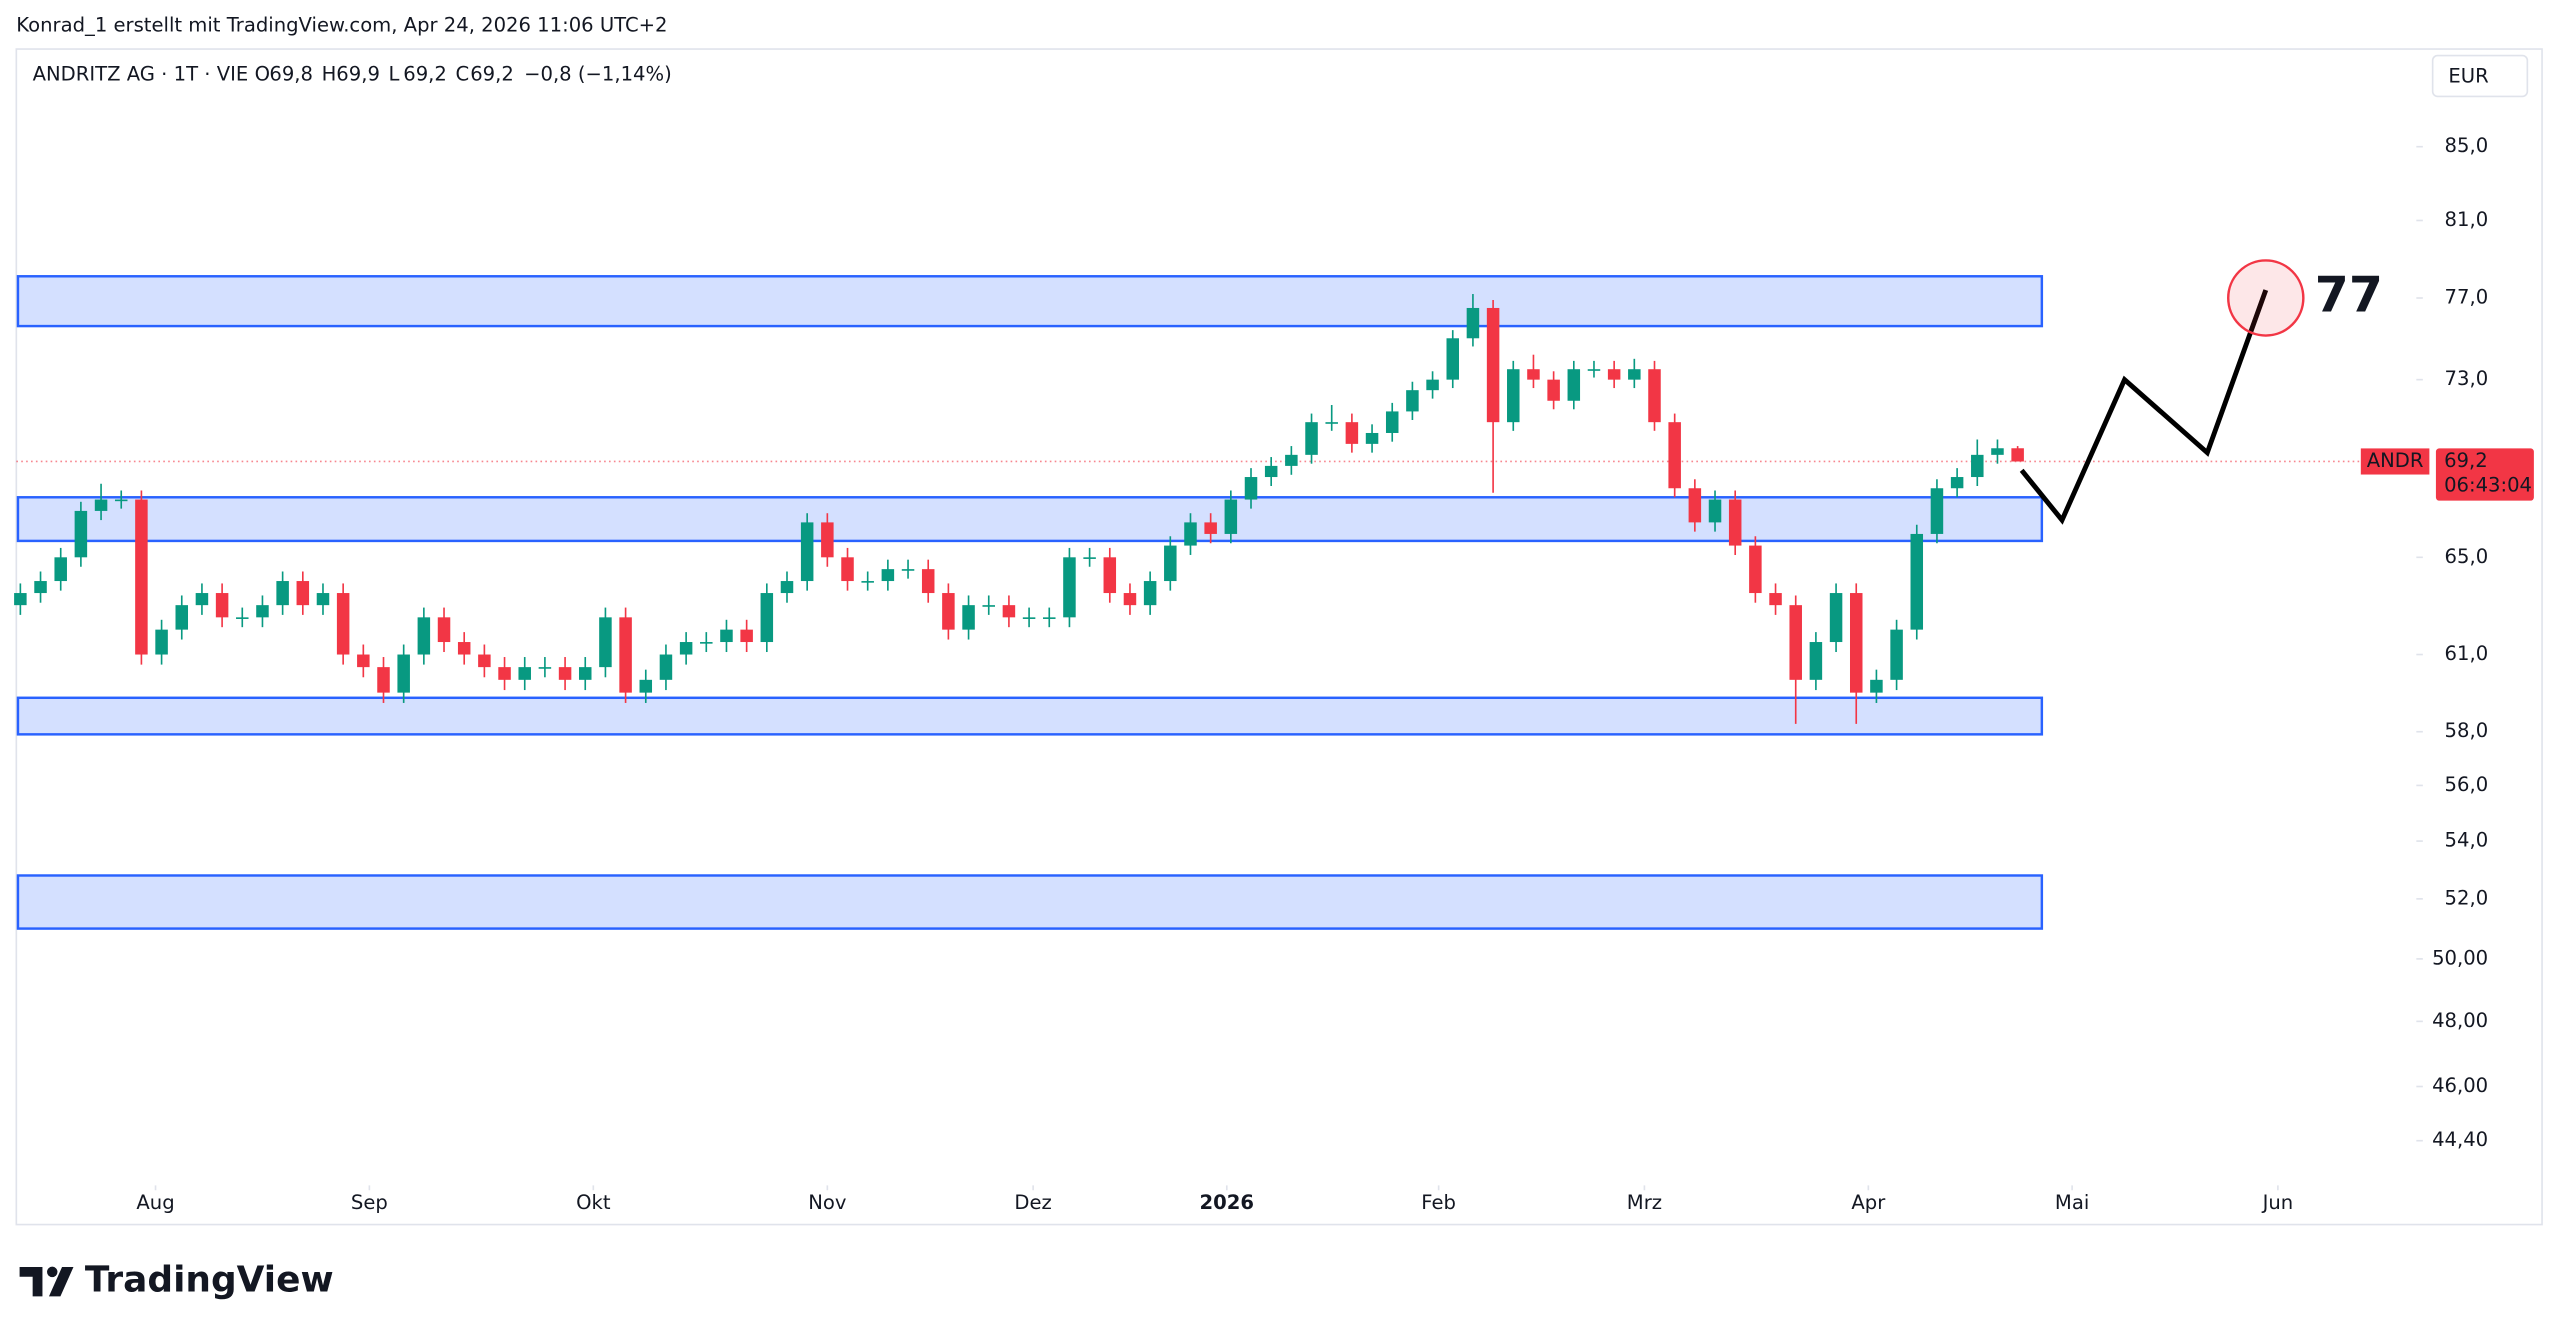 The height and width of the screenshot is (1334, 2560). What do you see at coordinates (2467, 219) in the screenshot?
I see `y-tick-label: 81,0` at bounding box center [2467, 219].